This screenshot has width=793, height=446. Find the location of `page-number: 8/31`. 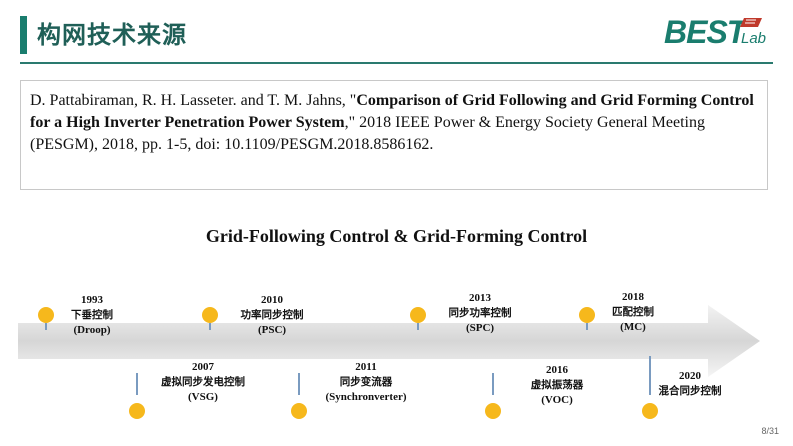

page-number: 8/31 is located at coordinates (770, 431).